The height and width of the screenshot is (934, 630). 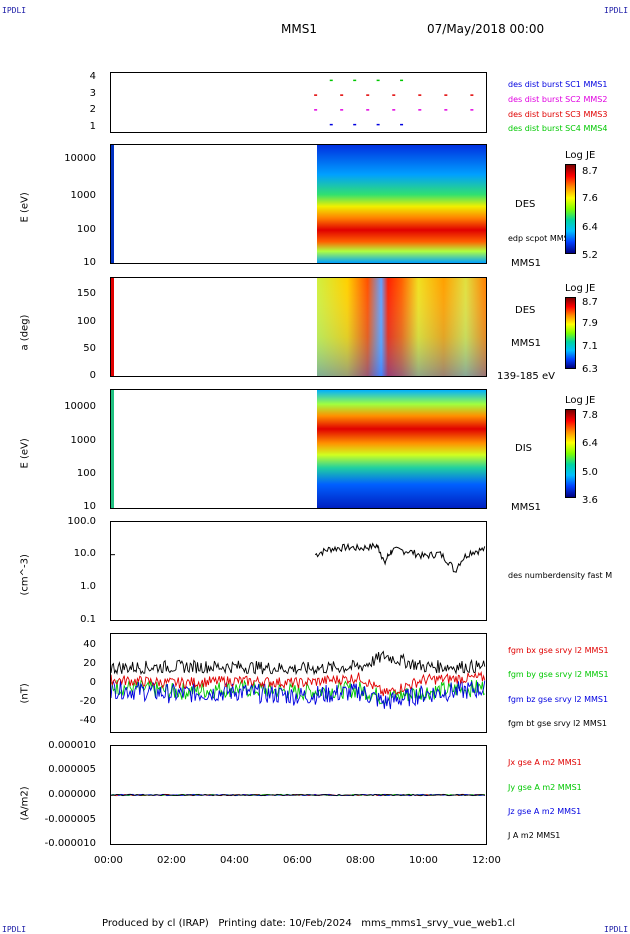 What do you see at coordinates (570, 453) in the screenshot?
I see `p4-colorbar` at bounding box center [570, 453].